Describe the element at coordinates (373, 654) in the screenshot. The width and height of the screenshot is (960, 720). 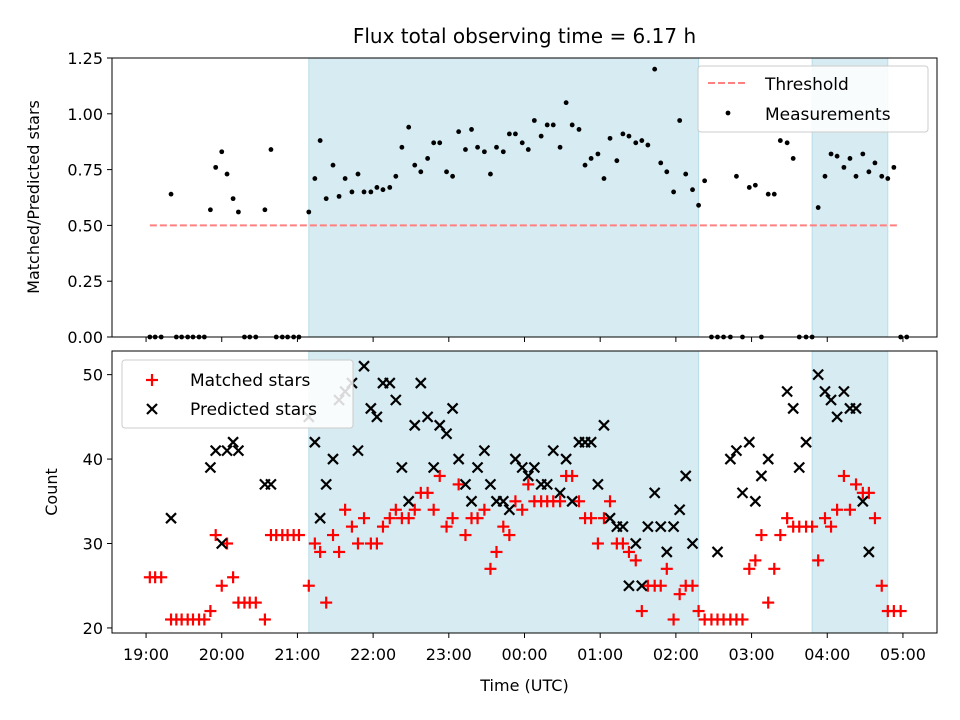
I see `x-tick-label: 22:00` at that location.